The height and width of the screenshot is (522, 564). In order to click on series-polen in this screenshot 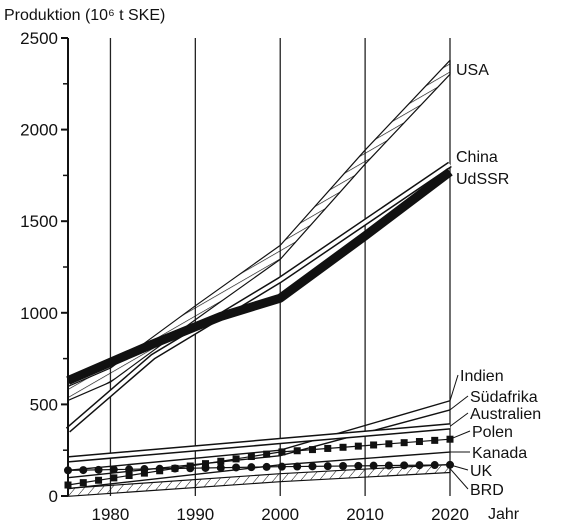, I will do `click(259, 462)`.